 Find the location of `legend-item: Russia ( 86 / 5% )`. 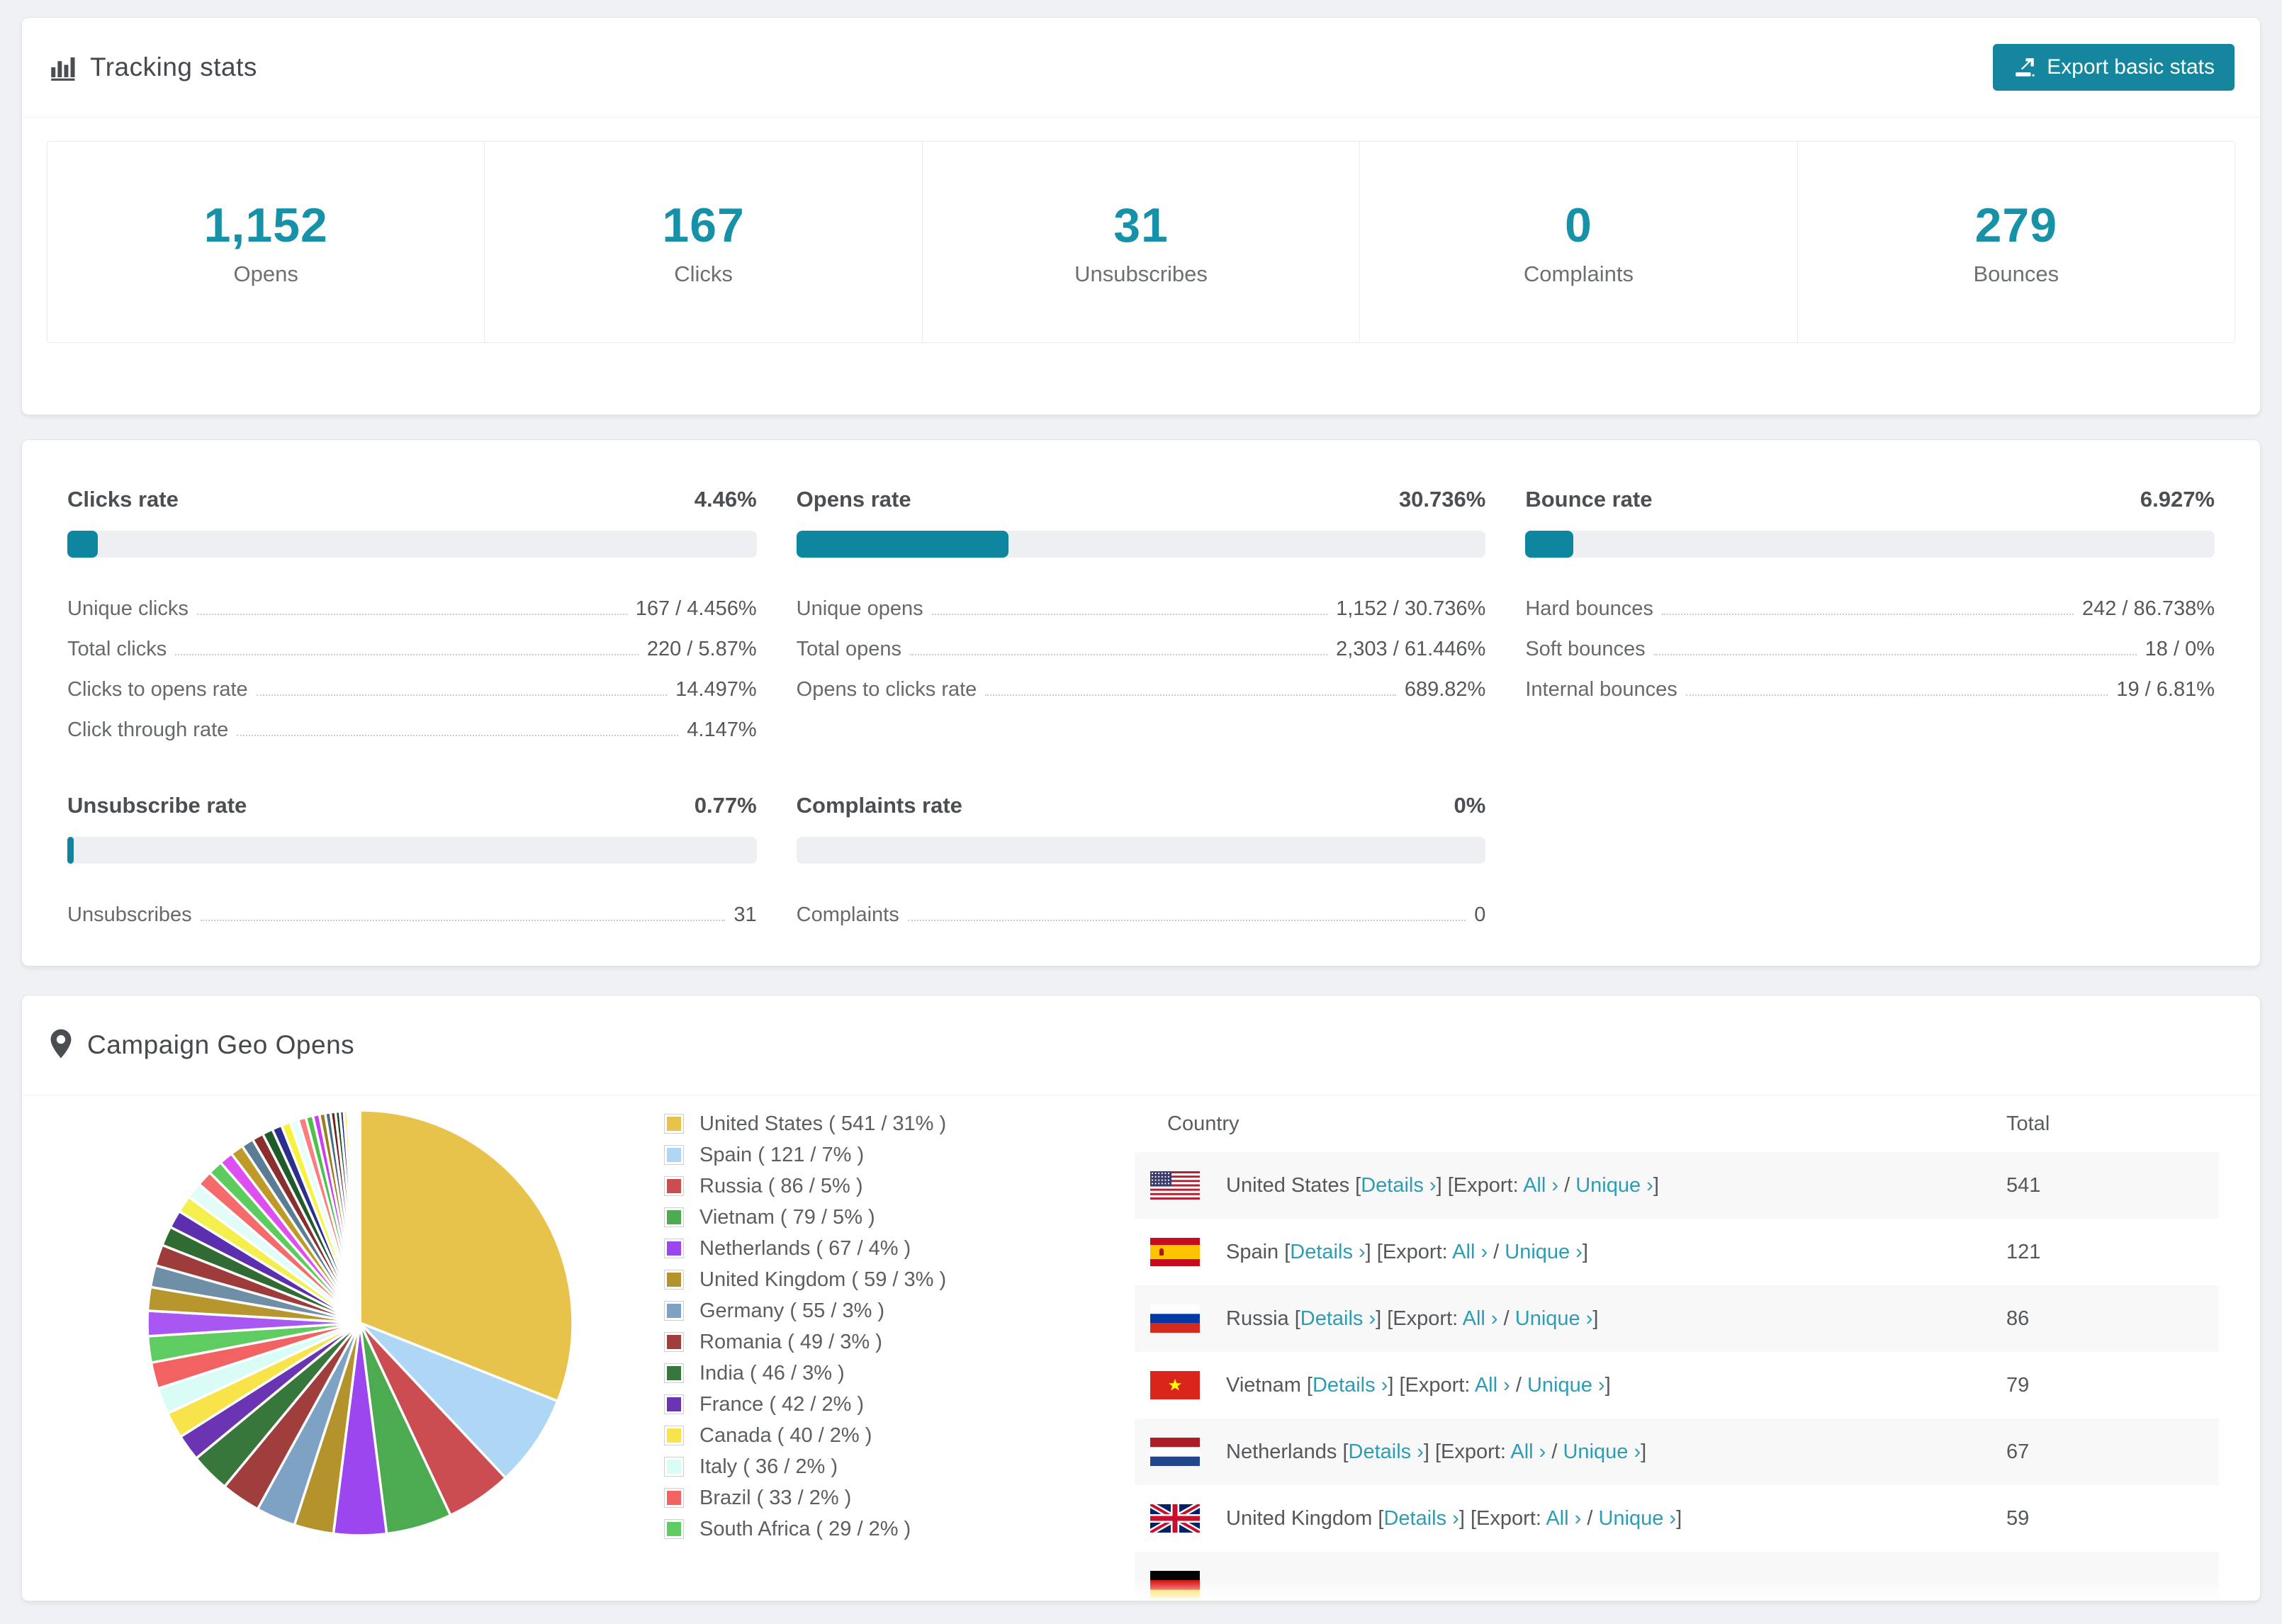

legend-item: Russia ( 86 / 5% ) is located at coordinates (805, 1187).